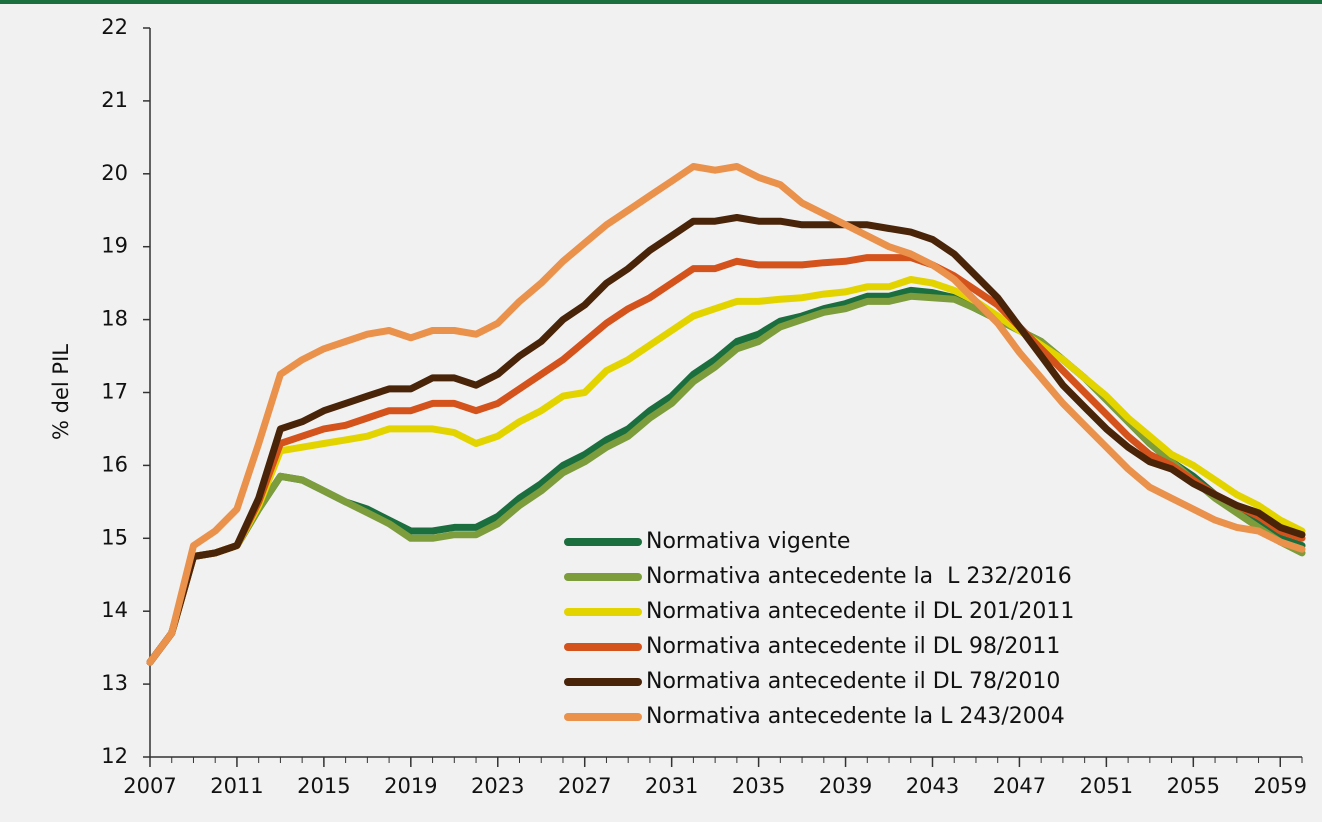 Image resolution: width=1322 pixels, height=822 pixels. Describe the element at coordinates (410, 786) in the screenshot. I see `x-tick-label: 2019` at that location.